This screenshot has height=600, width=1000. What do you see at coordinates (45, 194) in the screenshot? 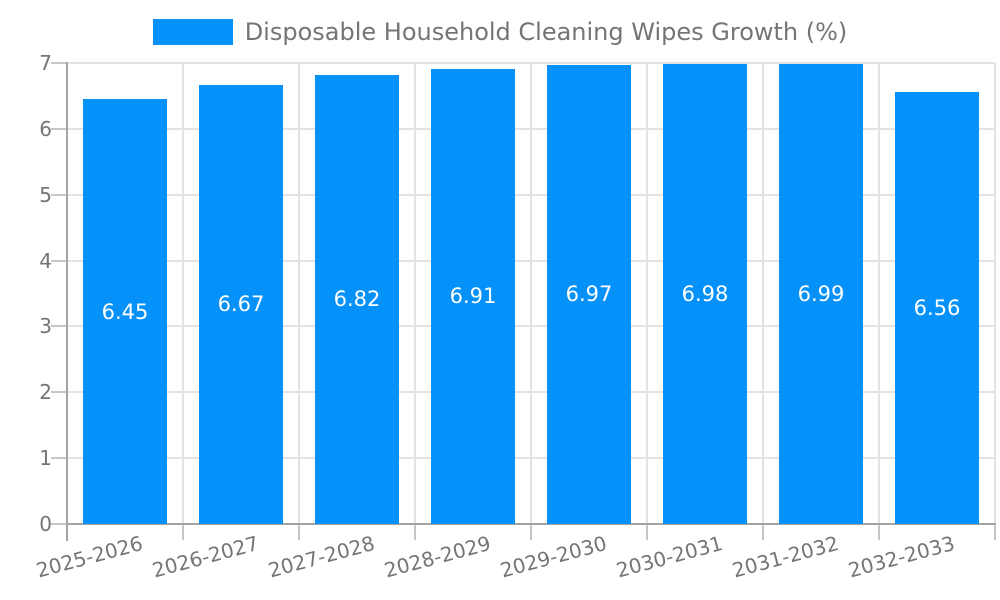
I see `y-axis-label: 5` at bounding box center [45, 194].